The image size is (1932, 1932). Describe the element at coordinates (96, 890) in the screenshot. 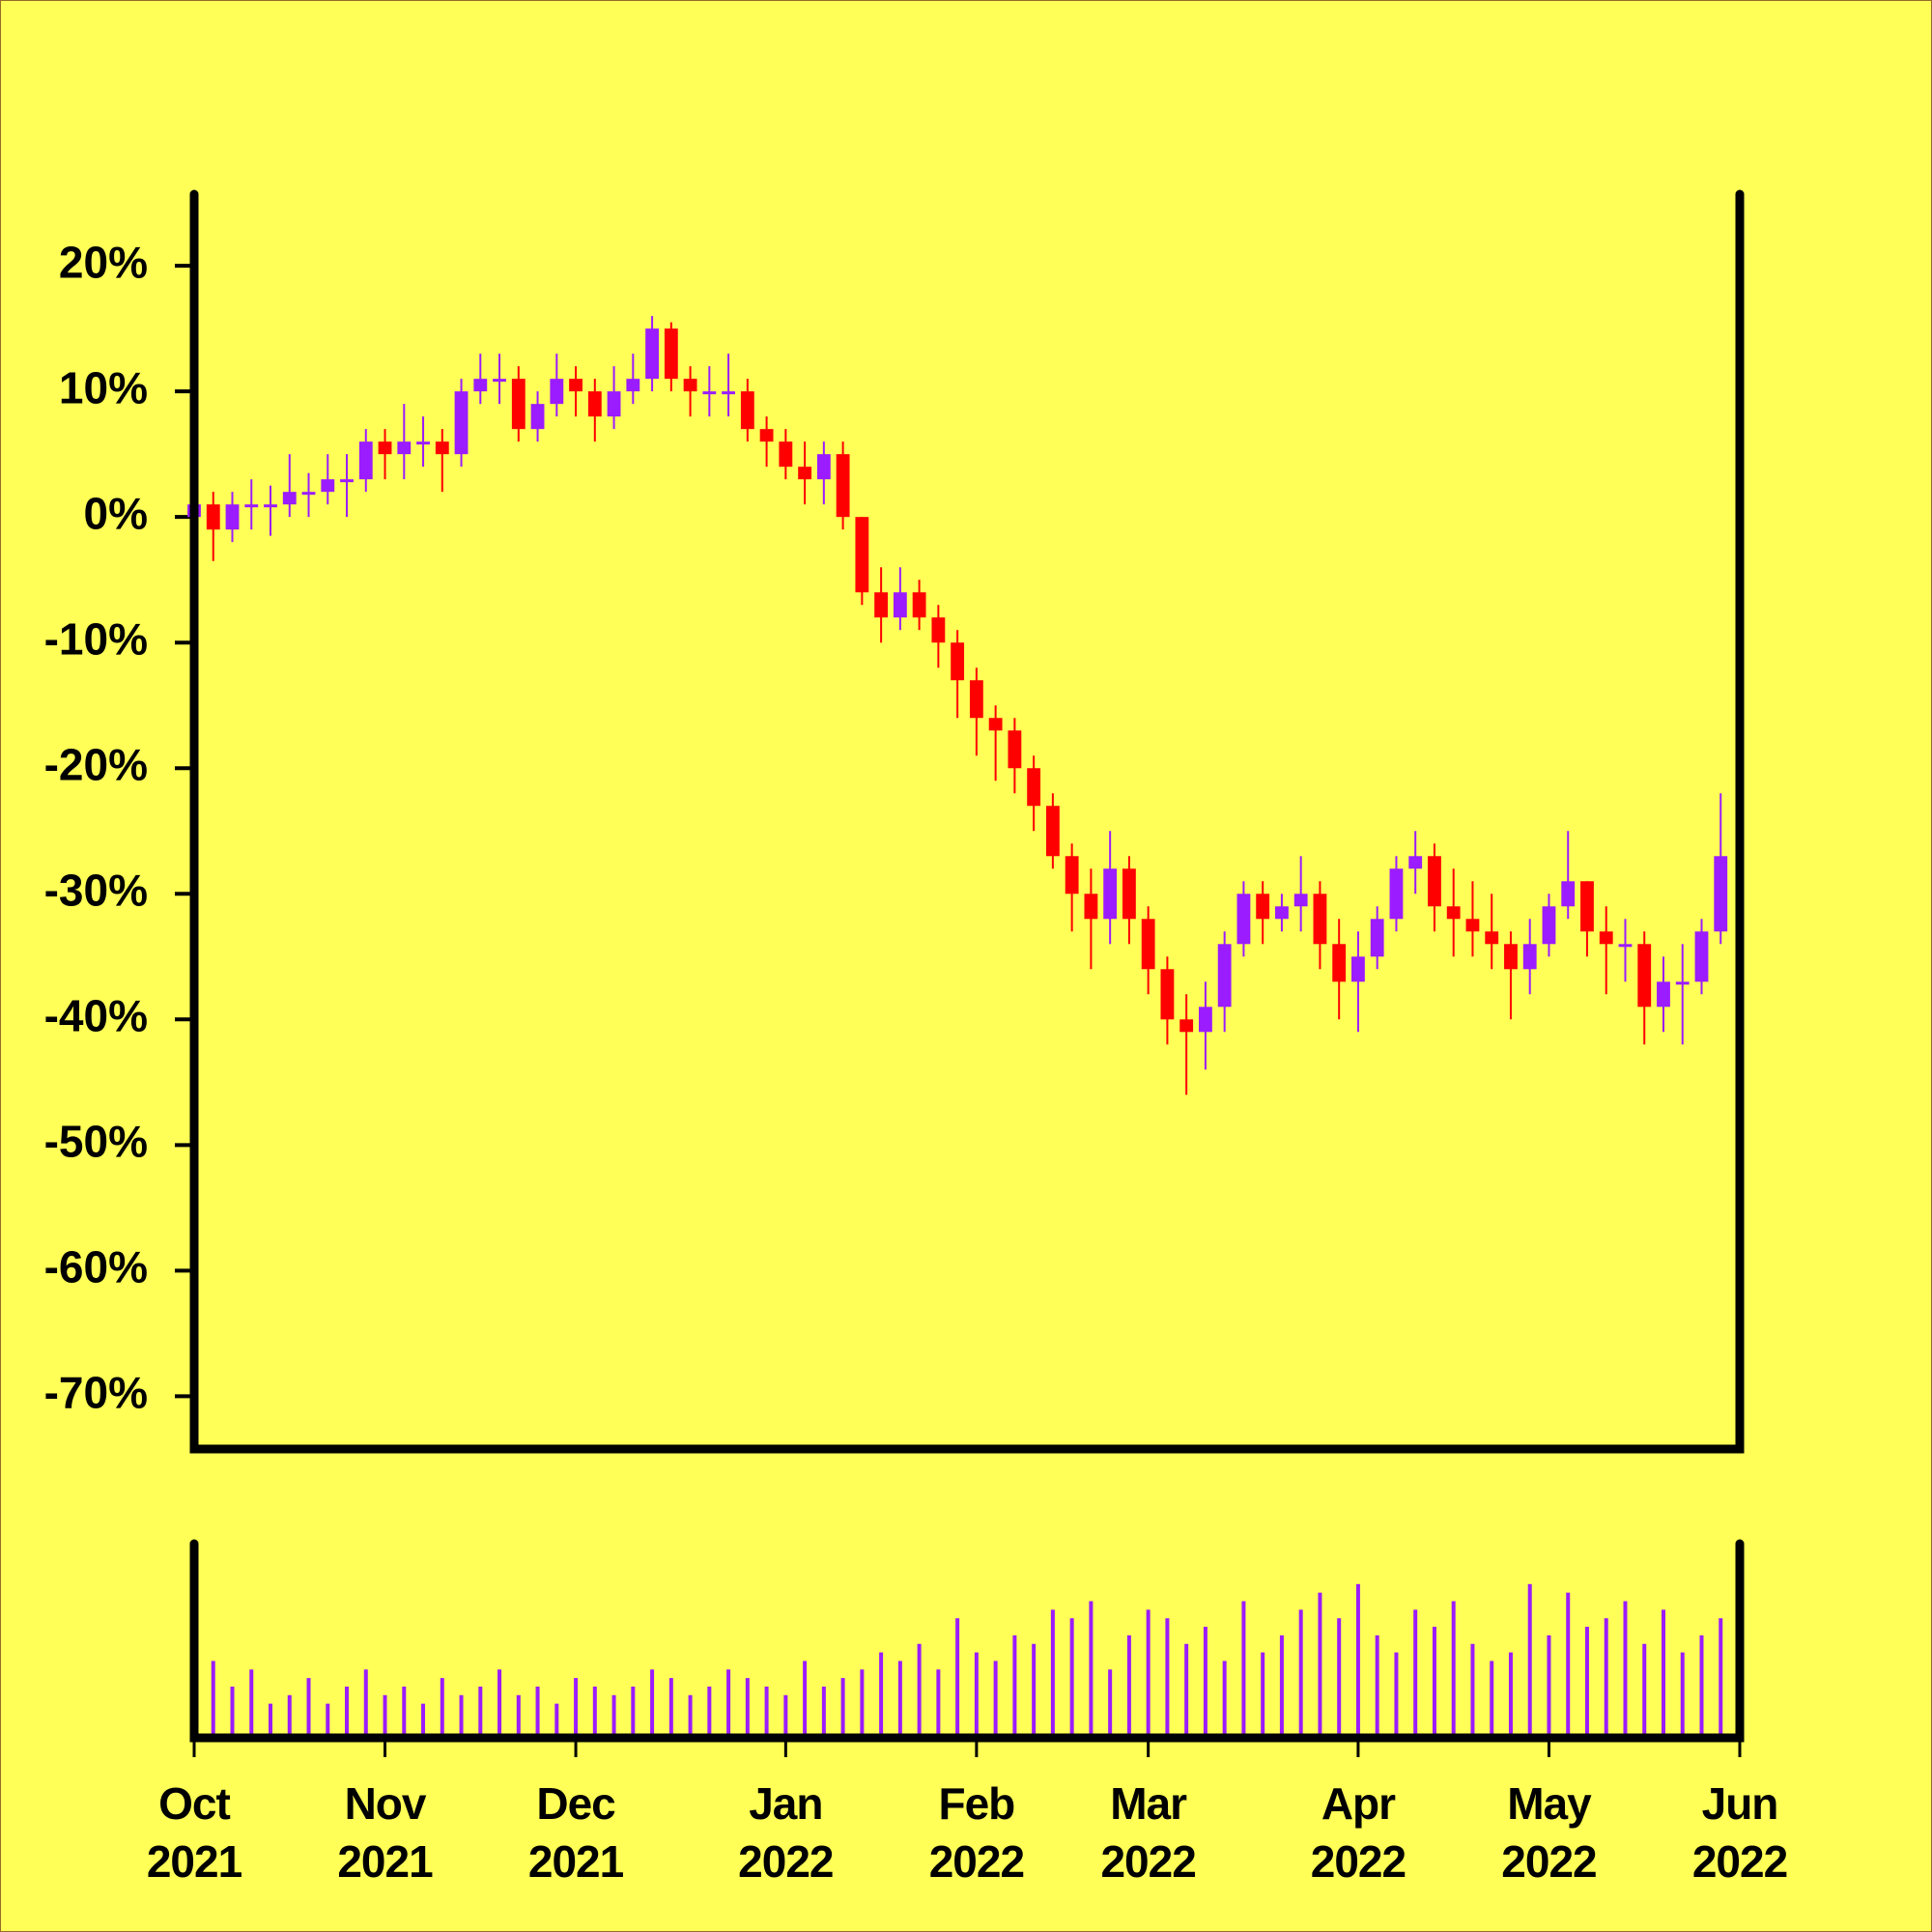

I see `y-tick-label: -30%` at that location.